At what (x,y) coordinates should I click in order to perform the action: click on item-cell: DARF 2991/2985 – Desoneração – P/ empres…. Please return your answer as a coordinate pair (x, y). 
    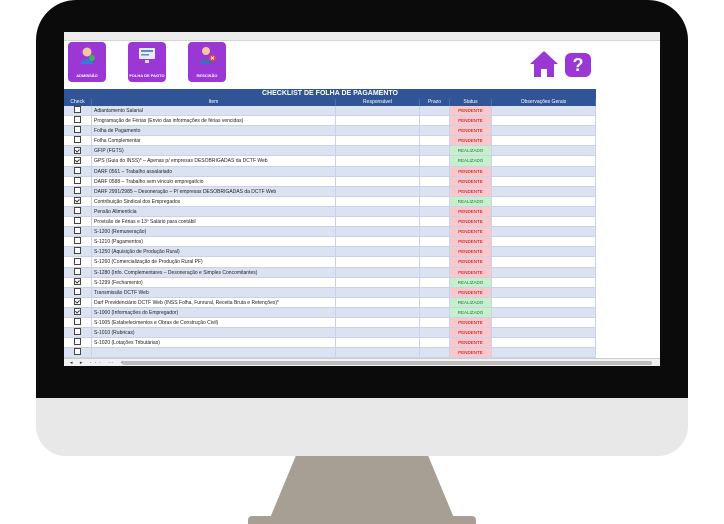
    Looking at the image, I should click on (214, 191).